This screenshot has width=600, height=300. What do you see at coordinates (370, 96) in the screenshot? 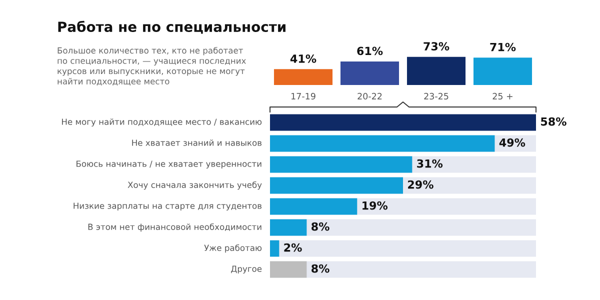
I see `x-tick-label: 20-22` at bounding box center [370, 96].